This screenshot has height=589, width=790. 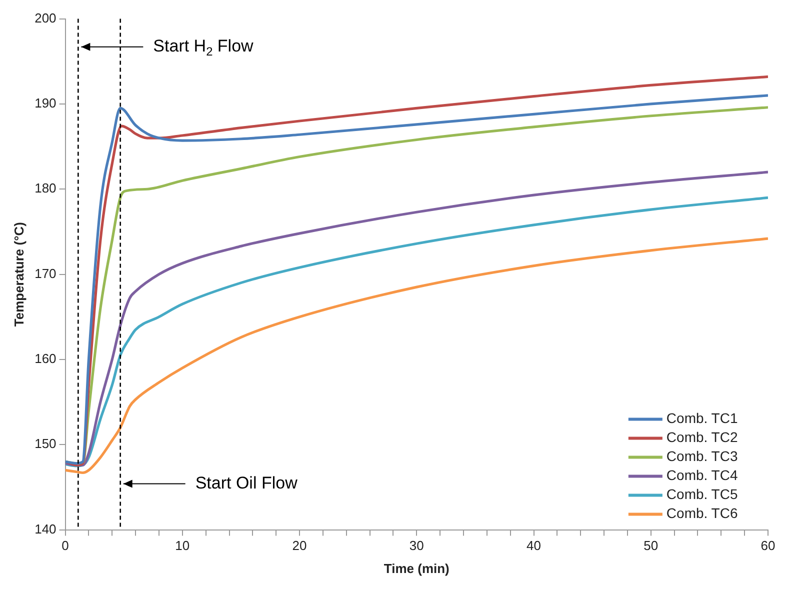 What do you see at coordinates (417, 568) in the screenshot?
I see `x-axis-title: Time (min)` at bounding box center [417, 568].